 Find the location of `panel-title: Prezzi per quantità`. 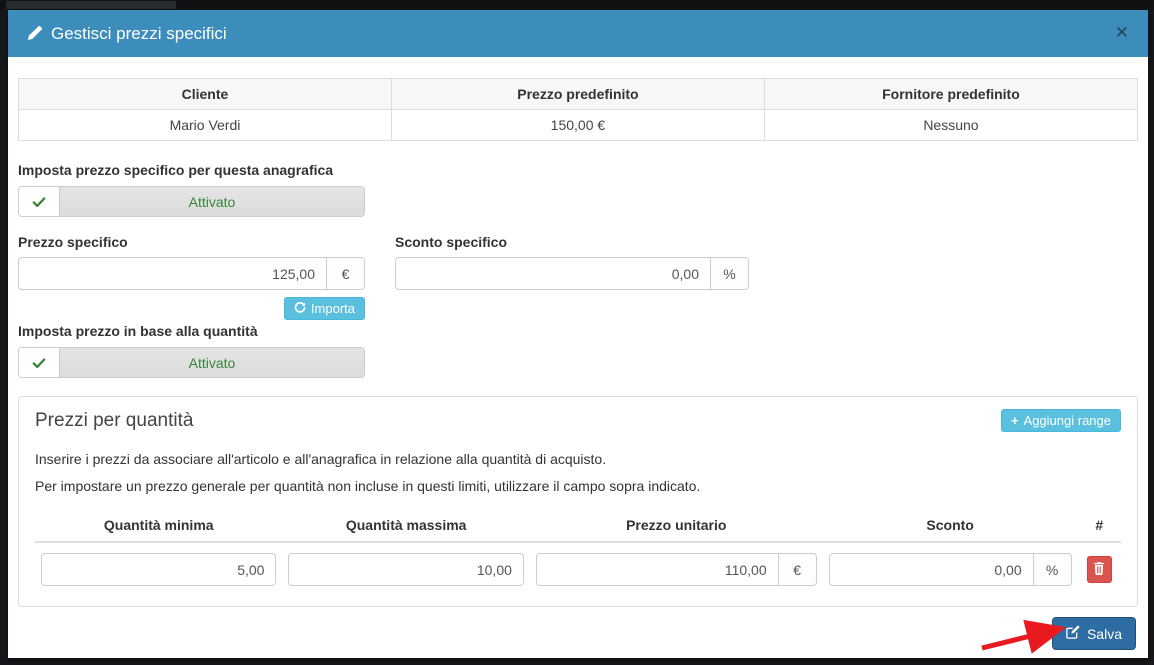

panel-title: Prezzi per quantità is located at coordinates (114, 420).